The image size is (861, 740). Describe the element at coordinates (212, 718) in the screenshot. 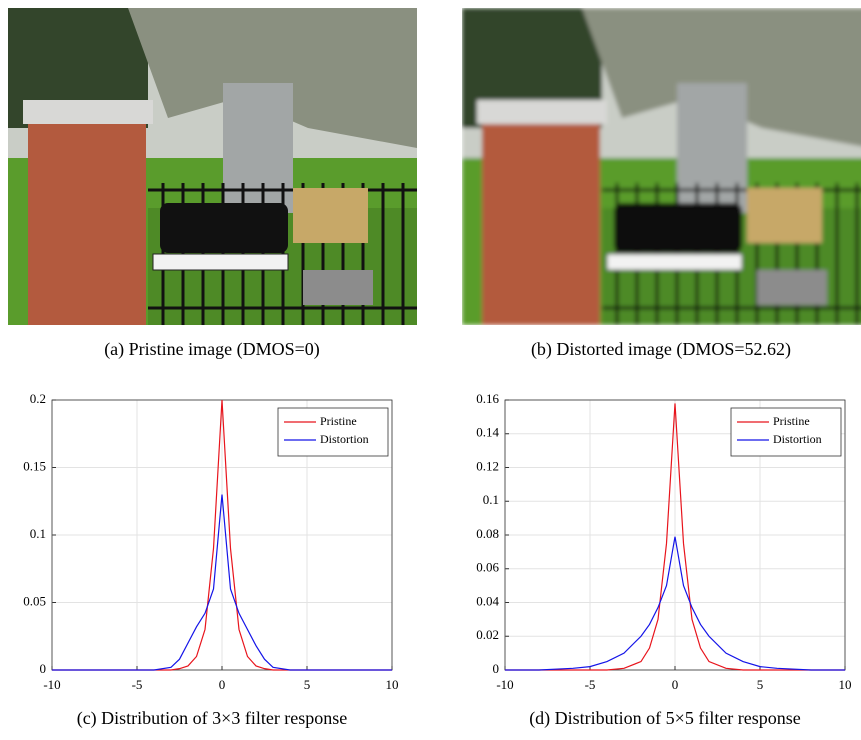

I see `caption: (c) Distribution of 3×3 filter response` at that location.